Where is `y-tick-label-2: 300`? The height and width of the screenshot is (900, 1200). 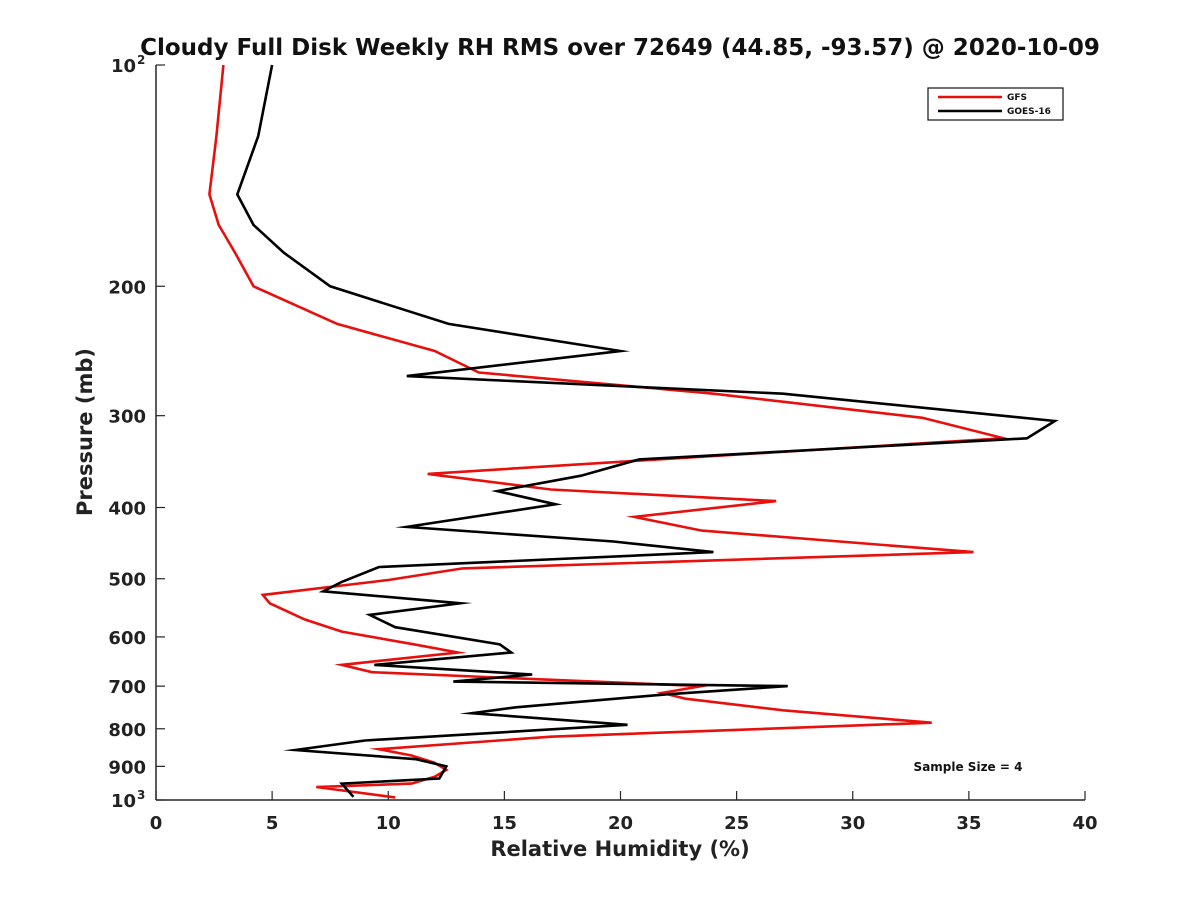 y-tick-label-2: 300 is located at coordinates (127, 417).